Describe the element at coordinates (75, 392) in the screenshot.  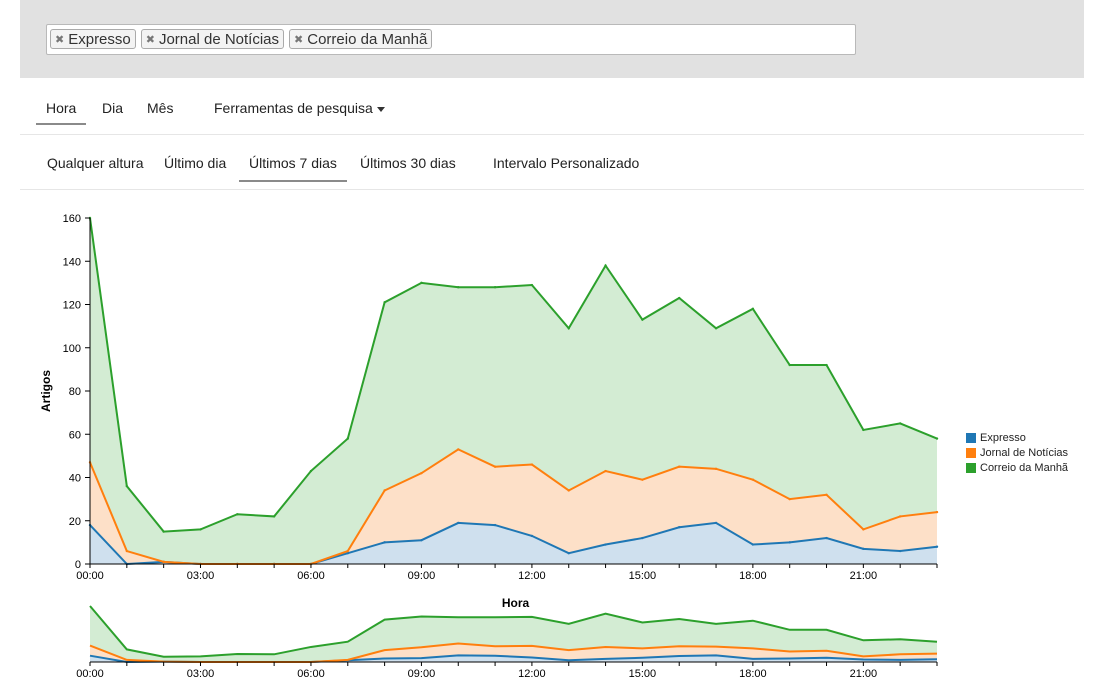
I see `y-tick-label: 80` at that location.